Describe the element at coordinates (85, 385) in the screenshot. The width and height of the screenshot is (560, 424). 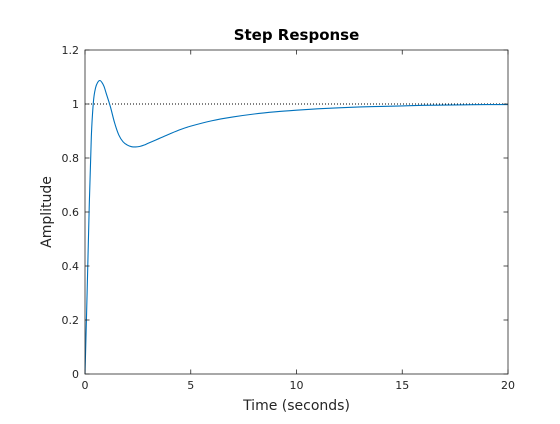
I see `x-tick-label: 0` at that location.